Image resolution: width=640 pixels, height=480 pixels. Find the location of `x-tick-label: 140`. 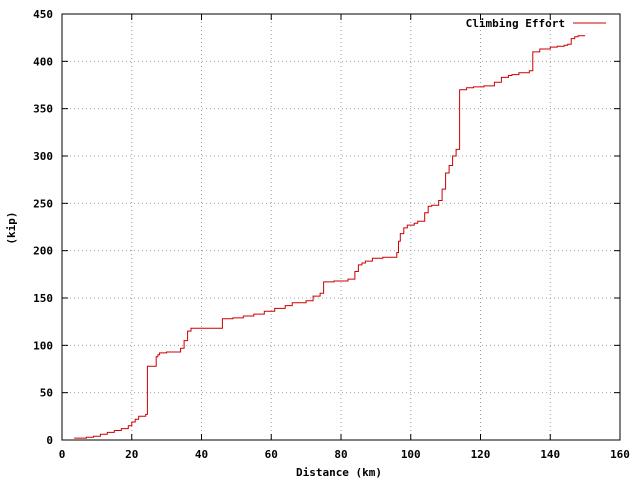

x-tick-label: 140 is located at coordinates (550, 454).